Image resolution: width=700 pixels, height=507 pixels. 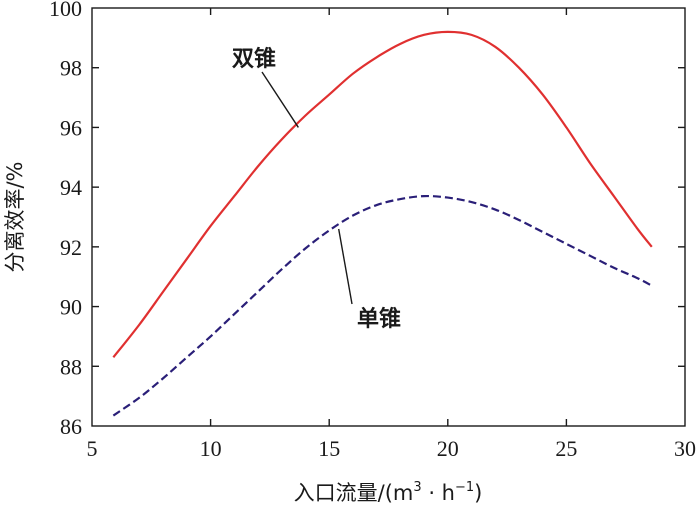 I want to click on y-tick-label: 88, so click(x=71, y=366).